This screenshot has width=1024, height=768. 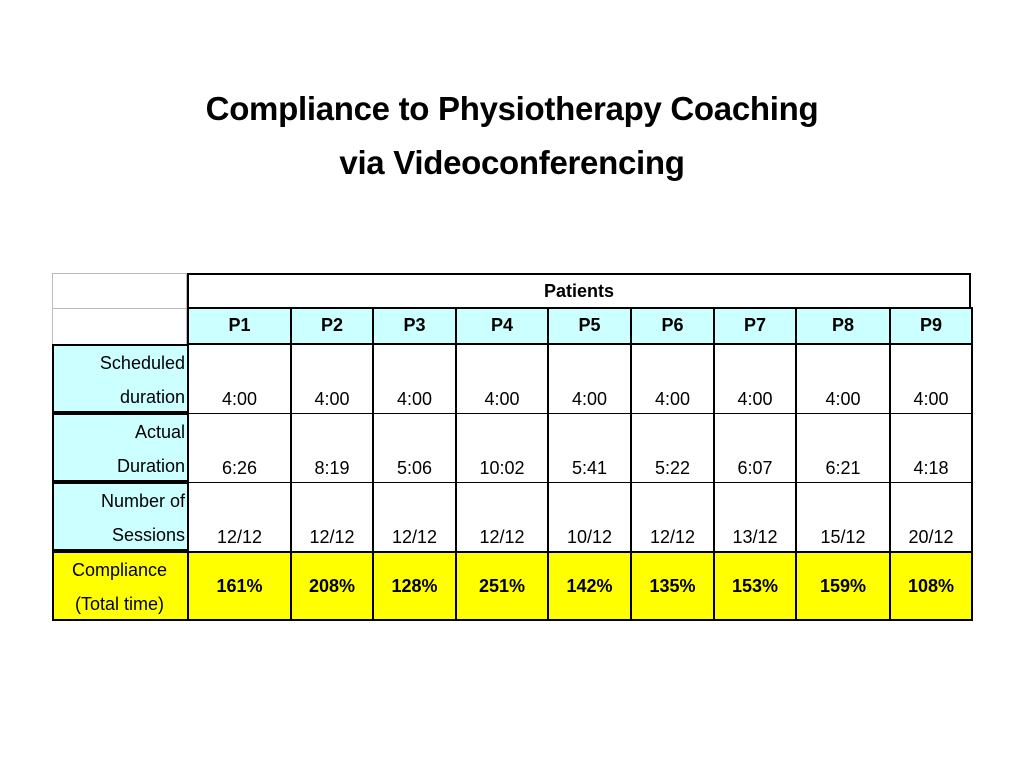 What do you see at coordinates (142, 363) in the screenshot?
I see `row-label-line: Scheduled` at bounding box center [142, 363].